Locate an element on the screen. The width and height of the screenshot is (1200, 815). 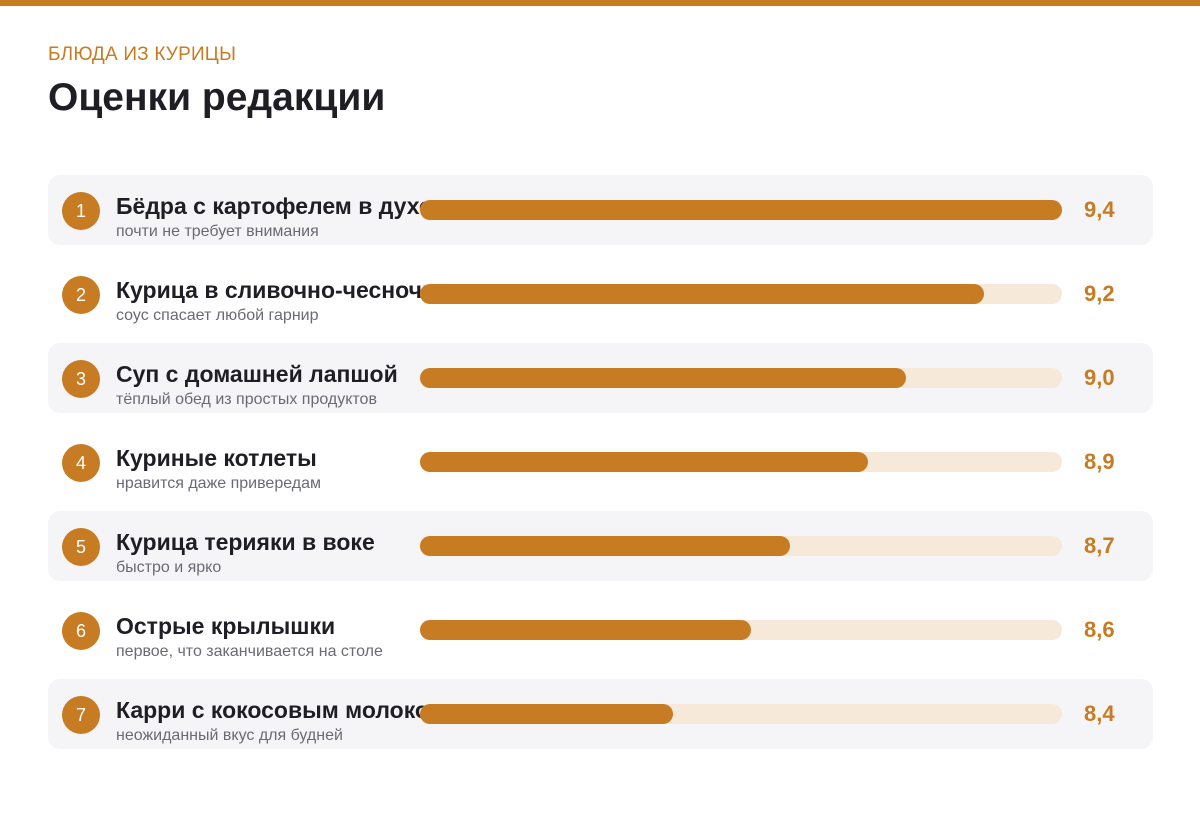
rank-badge: 1 is located at coordinates (81, 211).